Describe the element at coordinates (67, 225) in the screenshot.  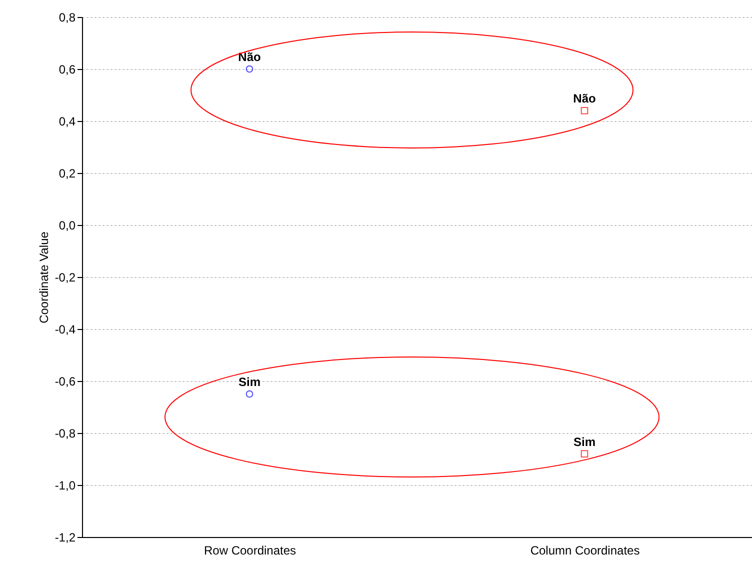
I see `y-tick-label: 0,0` at that location.